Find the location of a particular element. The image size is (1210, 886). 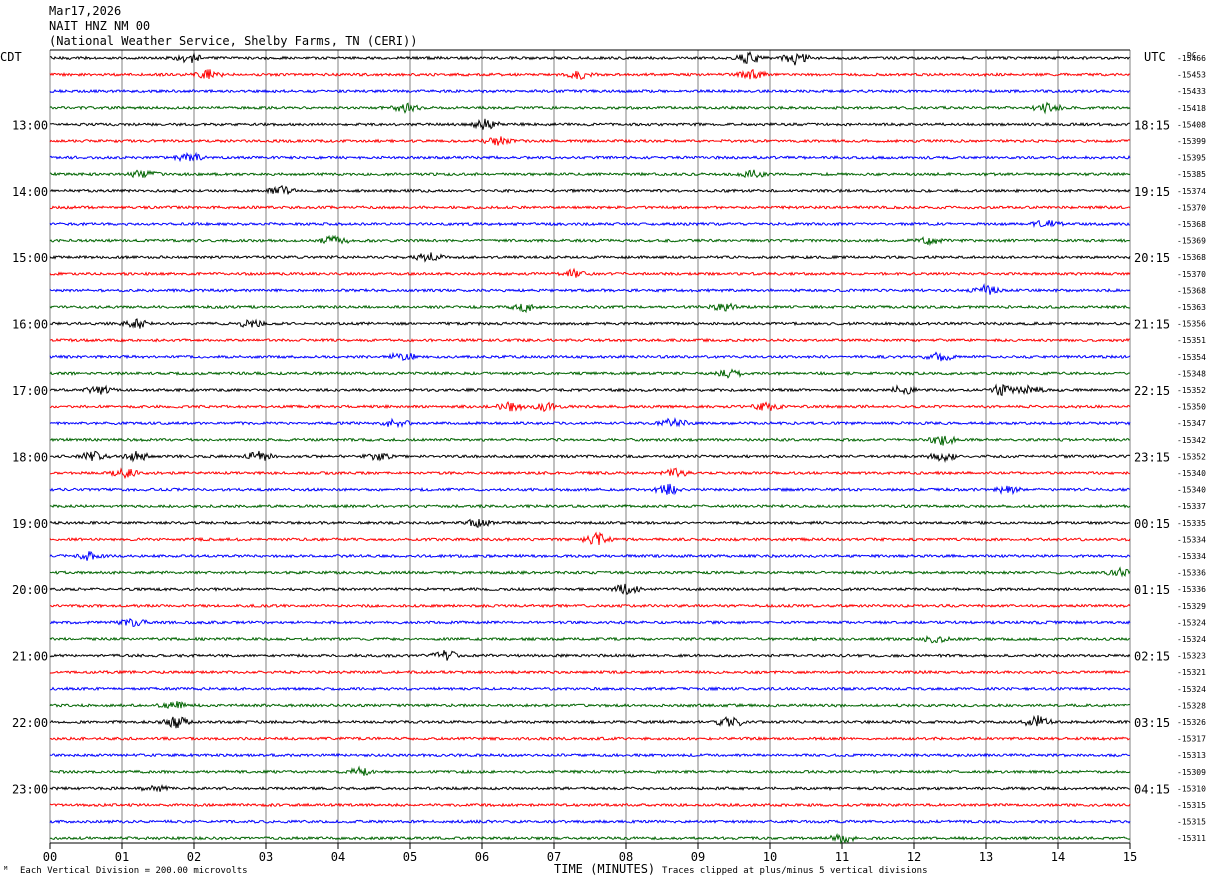

dc-offset-label: -15418 is located at coordinates (1191, 108).